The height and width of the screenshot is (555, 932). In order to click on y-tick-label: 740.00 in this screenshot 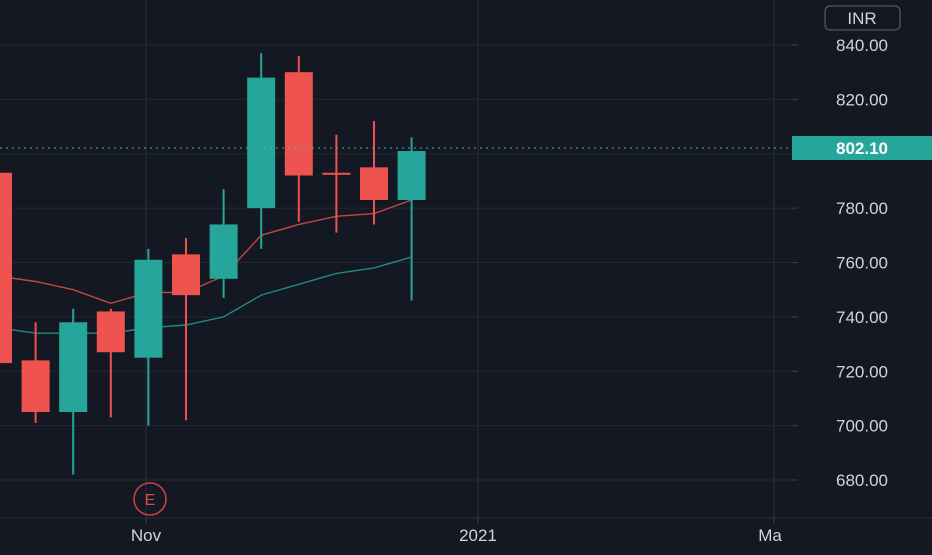, I will do `click(862, 317)`.